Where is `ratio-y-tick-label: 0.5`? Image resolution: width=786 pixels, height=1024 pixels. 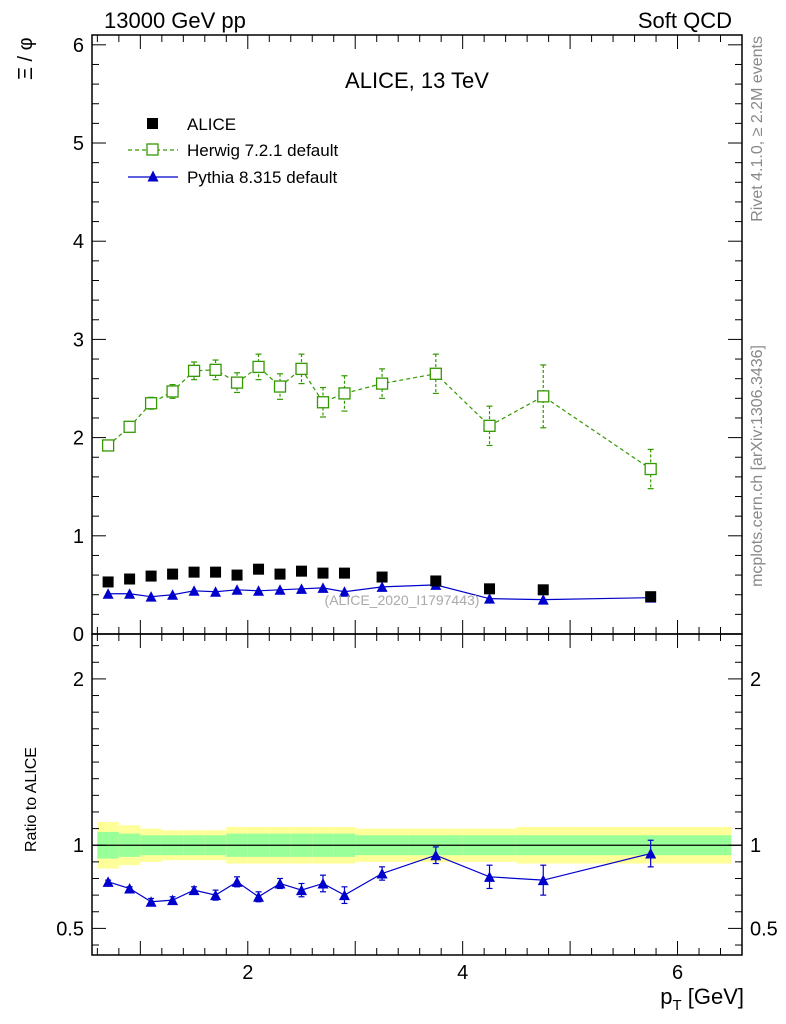 ratio-y-tick-label: 0.5 is located at coordinates (70, 929).